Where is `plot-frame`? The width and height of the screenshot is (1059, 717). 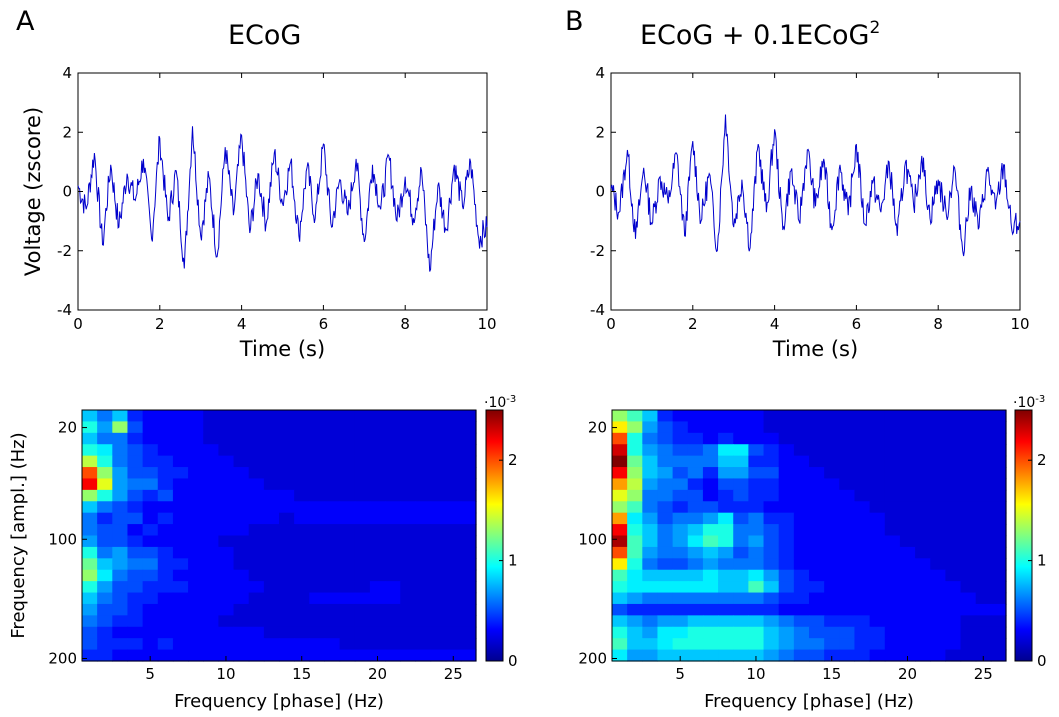 plot-frame is located at coordinates (279, 535).